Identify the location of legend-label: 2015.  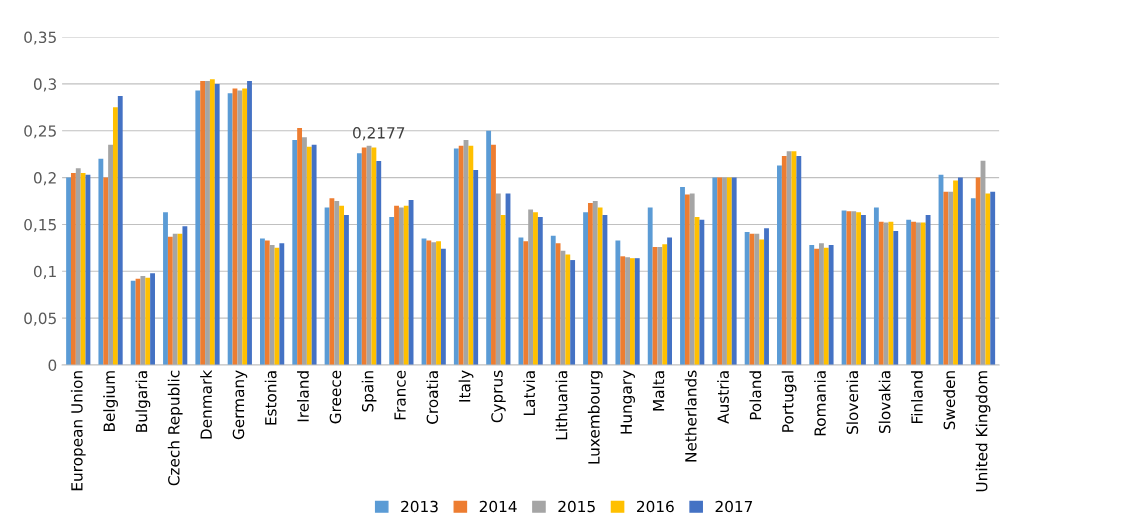
(576, 506).